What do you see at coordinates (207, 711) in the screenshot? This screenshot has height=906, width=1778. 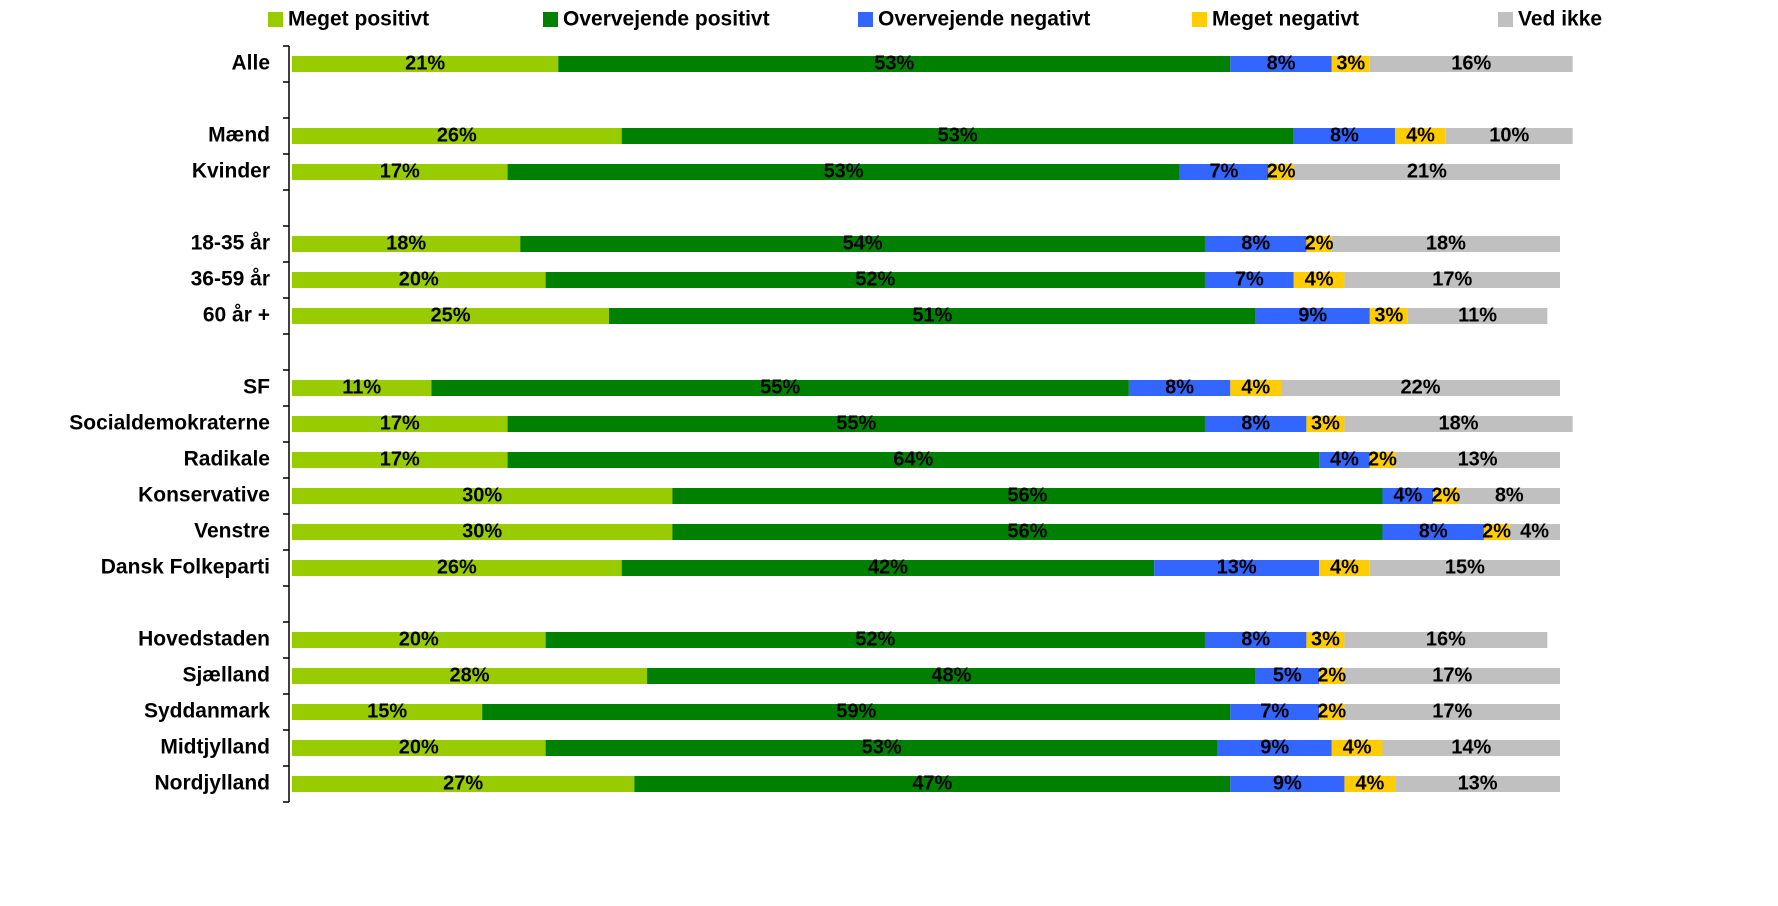 I see `category-label: Syddanmark` at bounding box center [207, 711].